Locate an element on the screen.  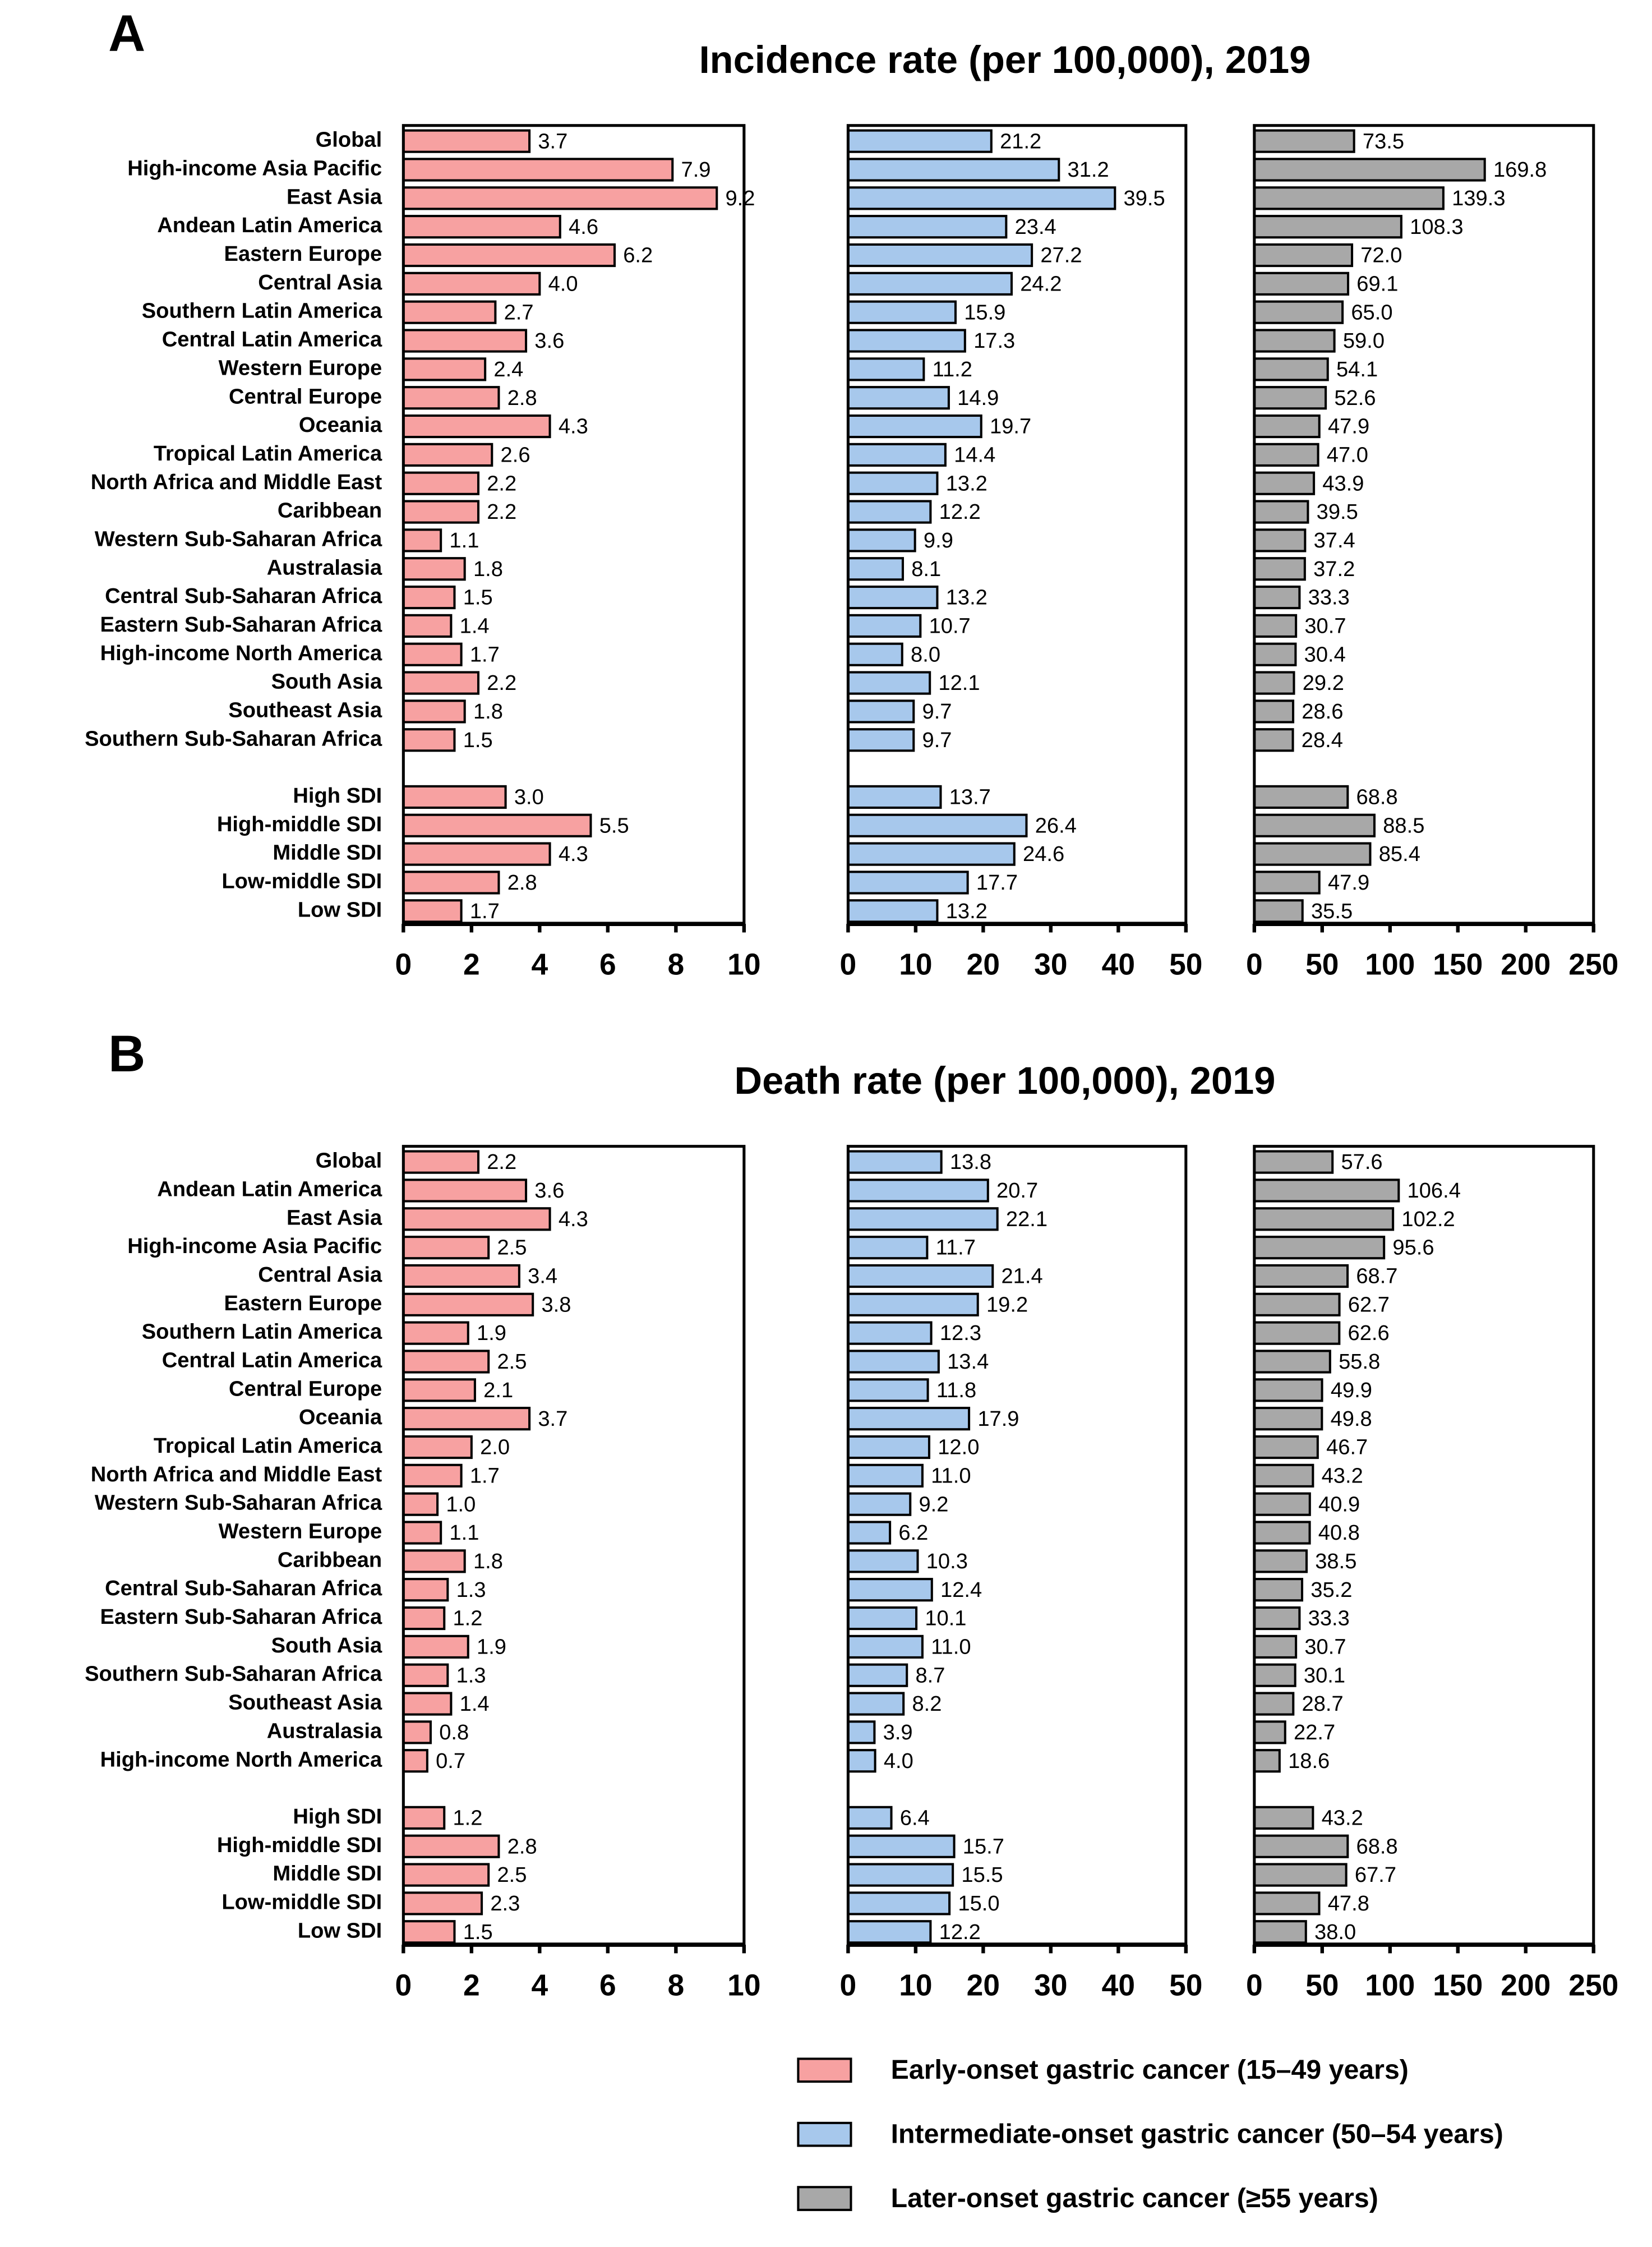
legend-swatch is located at coordinates (824, 2198).